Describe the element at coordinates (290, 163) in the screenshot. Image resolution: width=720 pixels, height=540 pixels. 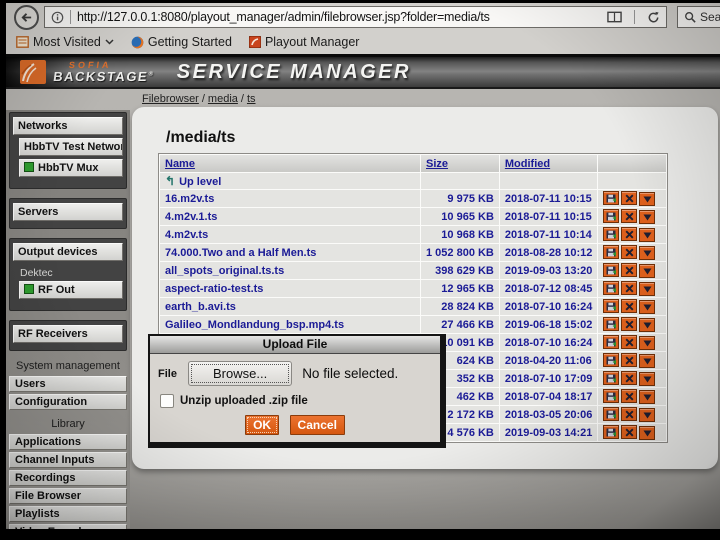
I see `column-header-name: Name` at that location.